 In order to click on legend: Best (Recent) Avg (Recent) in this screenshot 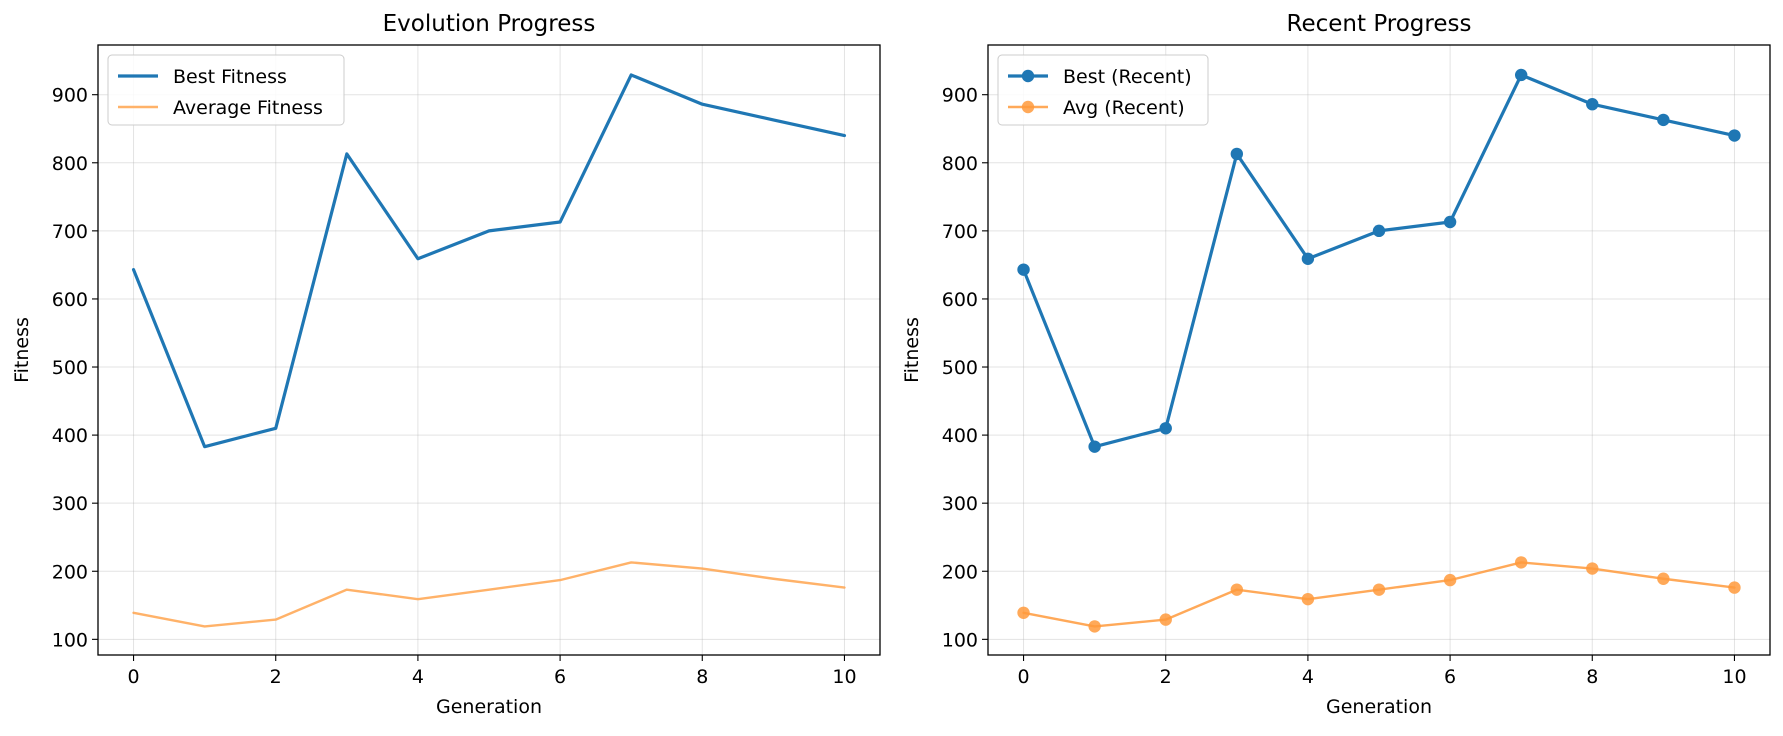, I will do `click(1103, 90)`.